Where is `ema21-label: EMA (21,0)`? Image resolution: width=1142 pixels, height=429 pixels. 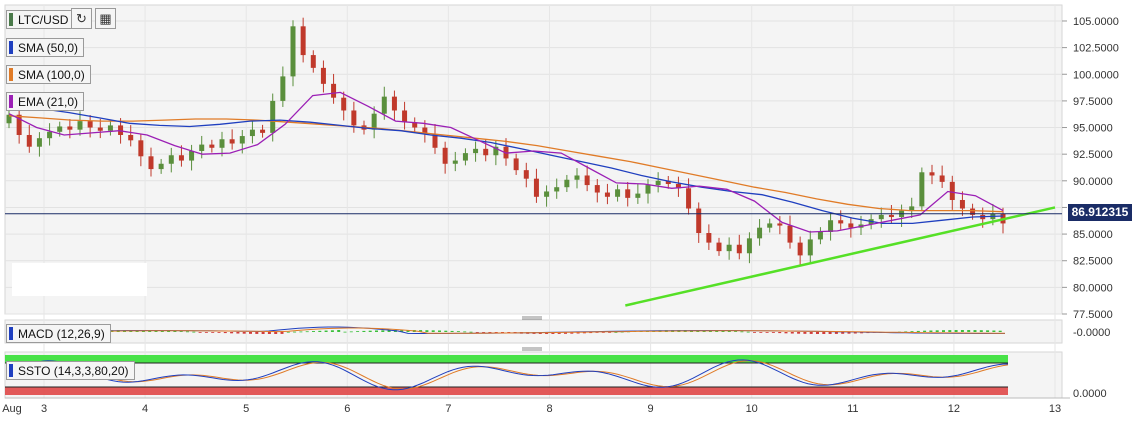
ema21-label: EMA (21,0) is located at coordinates (45, 101).